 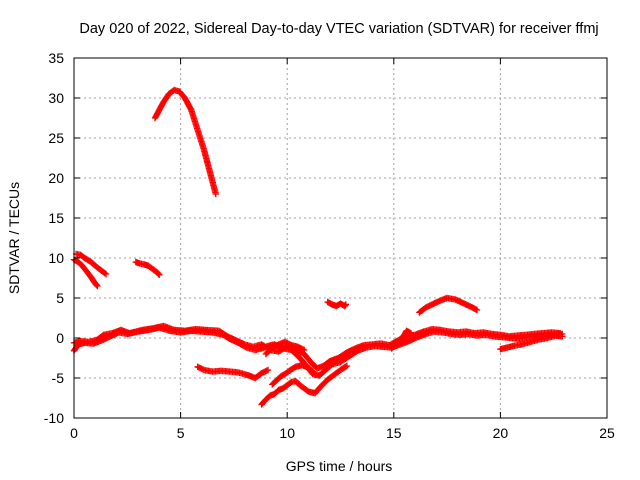 What do you see at coordinates (394, 433) in the screenshot?
I see `x-tick-label: 15` at bounding box center [394, 433].